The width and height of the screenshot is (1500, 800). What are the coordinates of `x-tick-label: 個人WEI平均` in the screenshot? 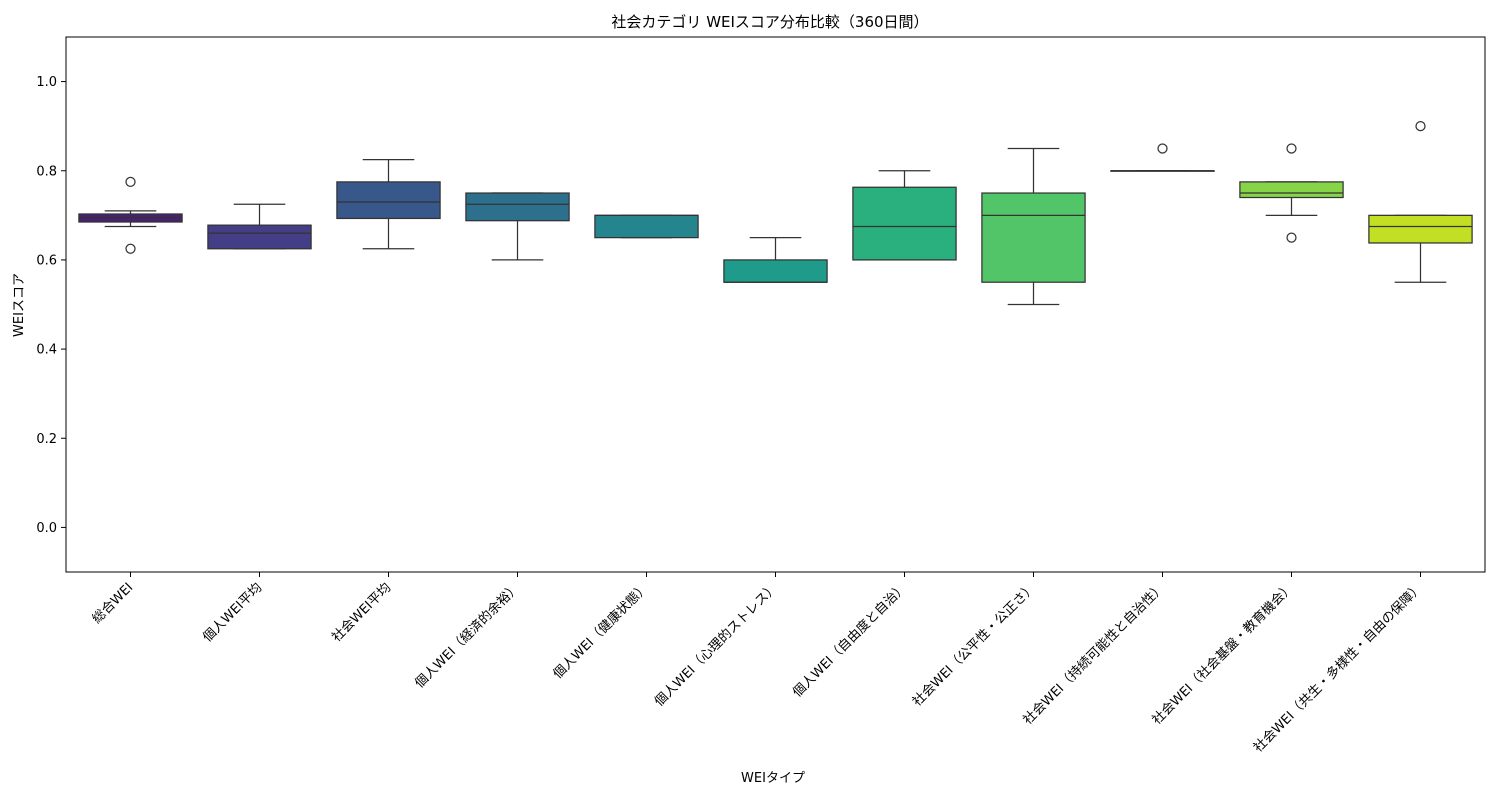 It's located at (232, 612).